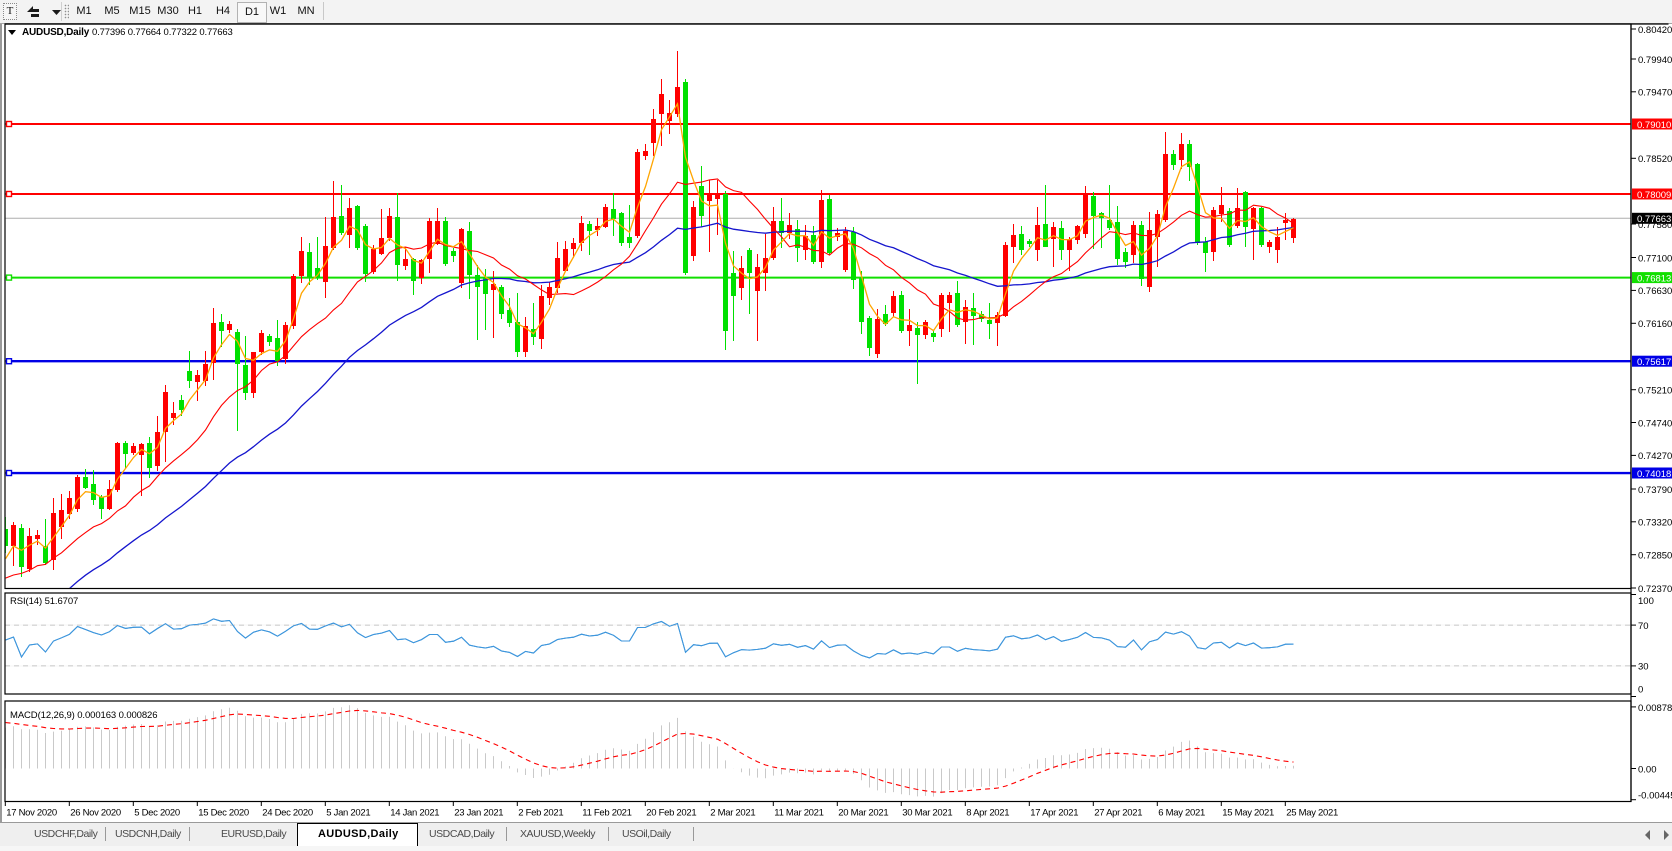 The width and height of the screenshot is (1672, 851). What do you see at coordinates (1655, 523) in the screenshot?
I see `svg-text: 0.73320` at bounding box center [1655, 523].